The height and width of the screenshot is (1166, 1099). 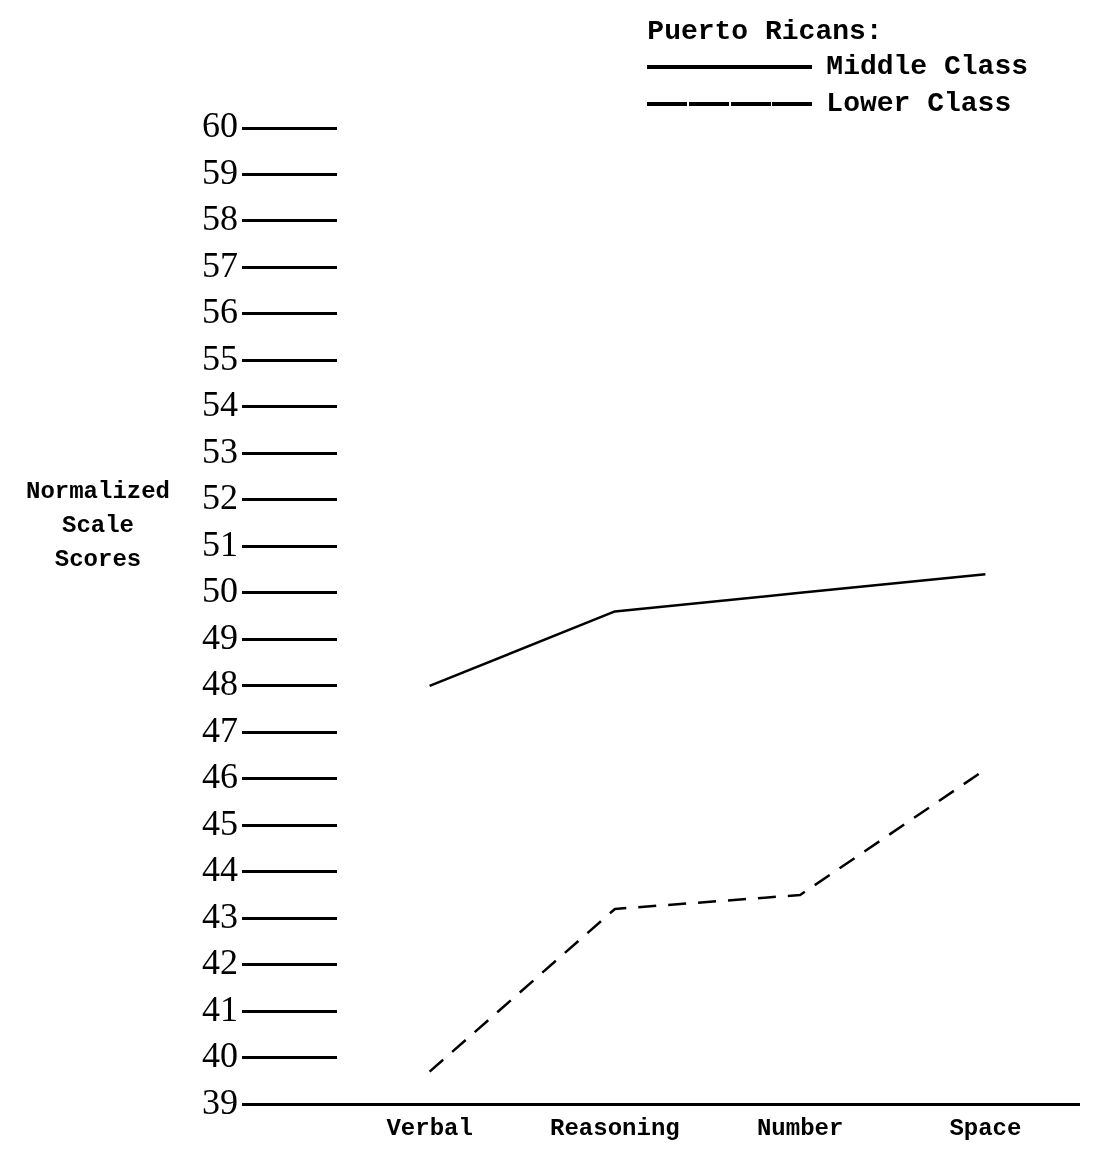 I want to click on legend-title: Puerto Ricans:, so click(x=765, y=31).